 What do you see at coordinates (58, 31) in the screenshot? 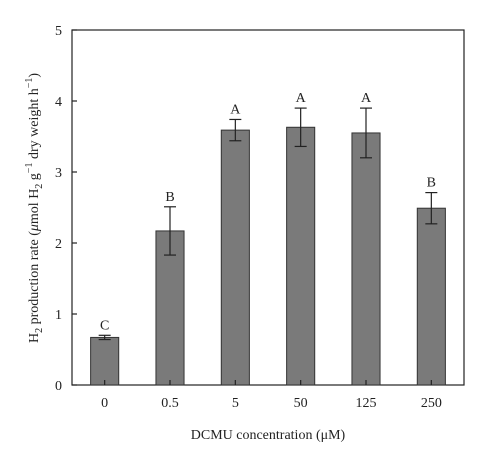
I see `y-tick-label: 5` at bounding box center [58, 31].